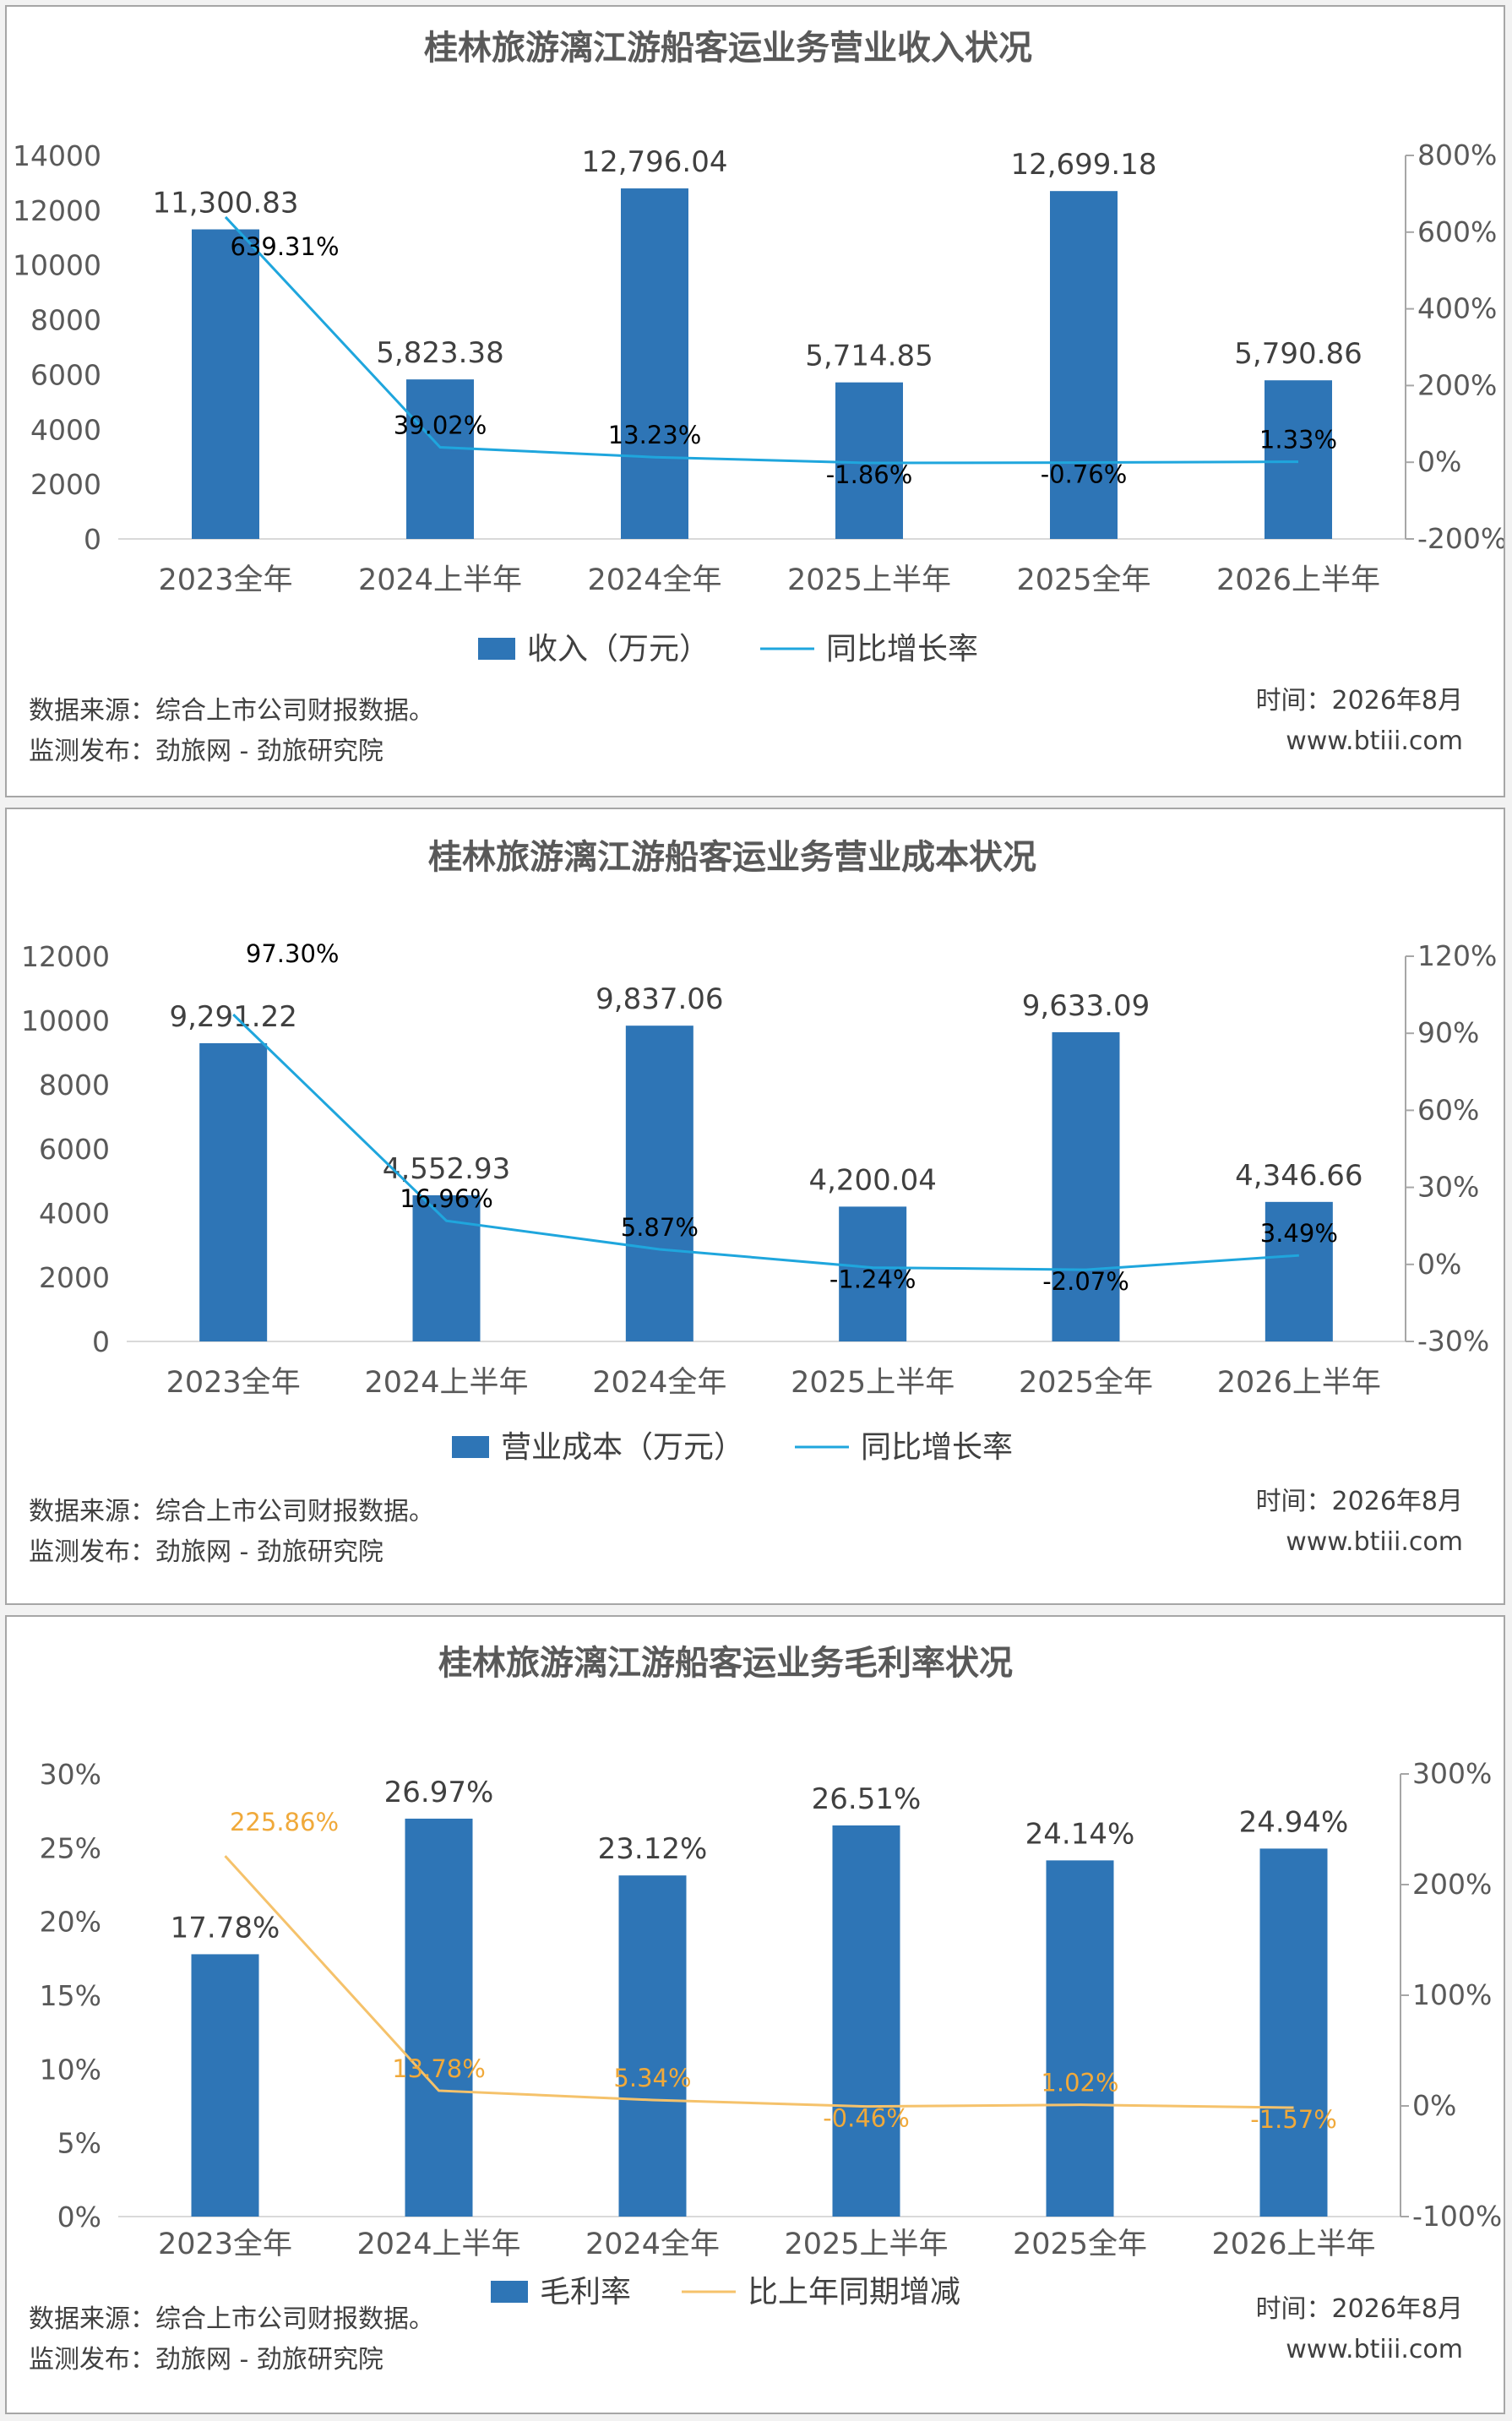 The width and height of the screenshot is (1512, 2421). What do you see at coordinates (1080, 1834) in the screenshot?
I see `bar-value-label: 24.14%` at bounding box center [1080, 1834].